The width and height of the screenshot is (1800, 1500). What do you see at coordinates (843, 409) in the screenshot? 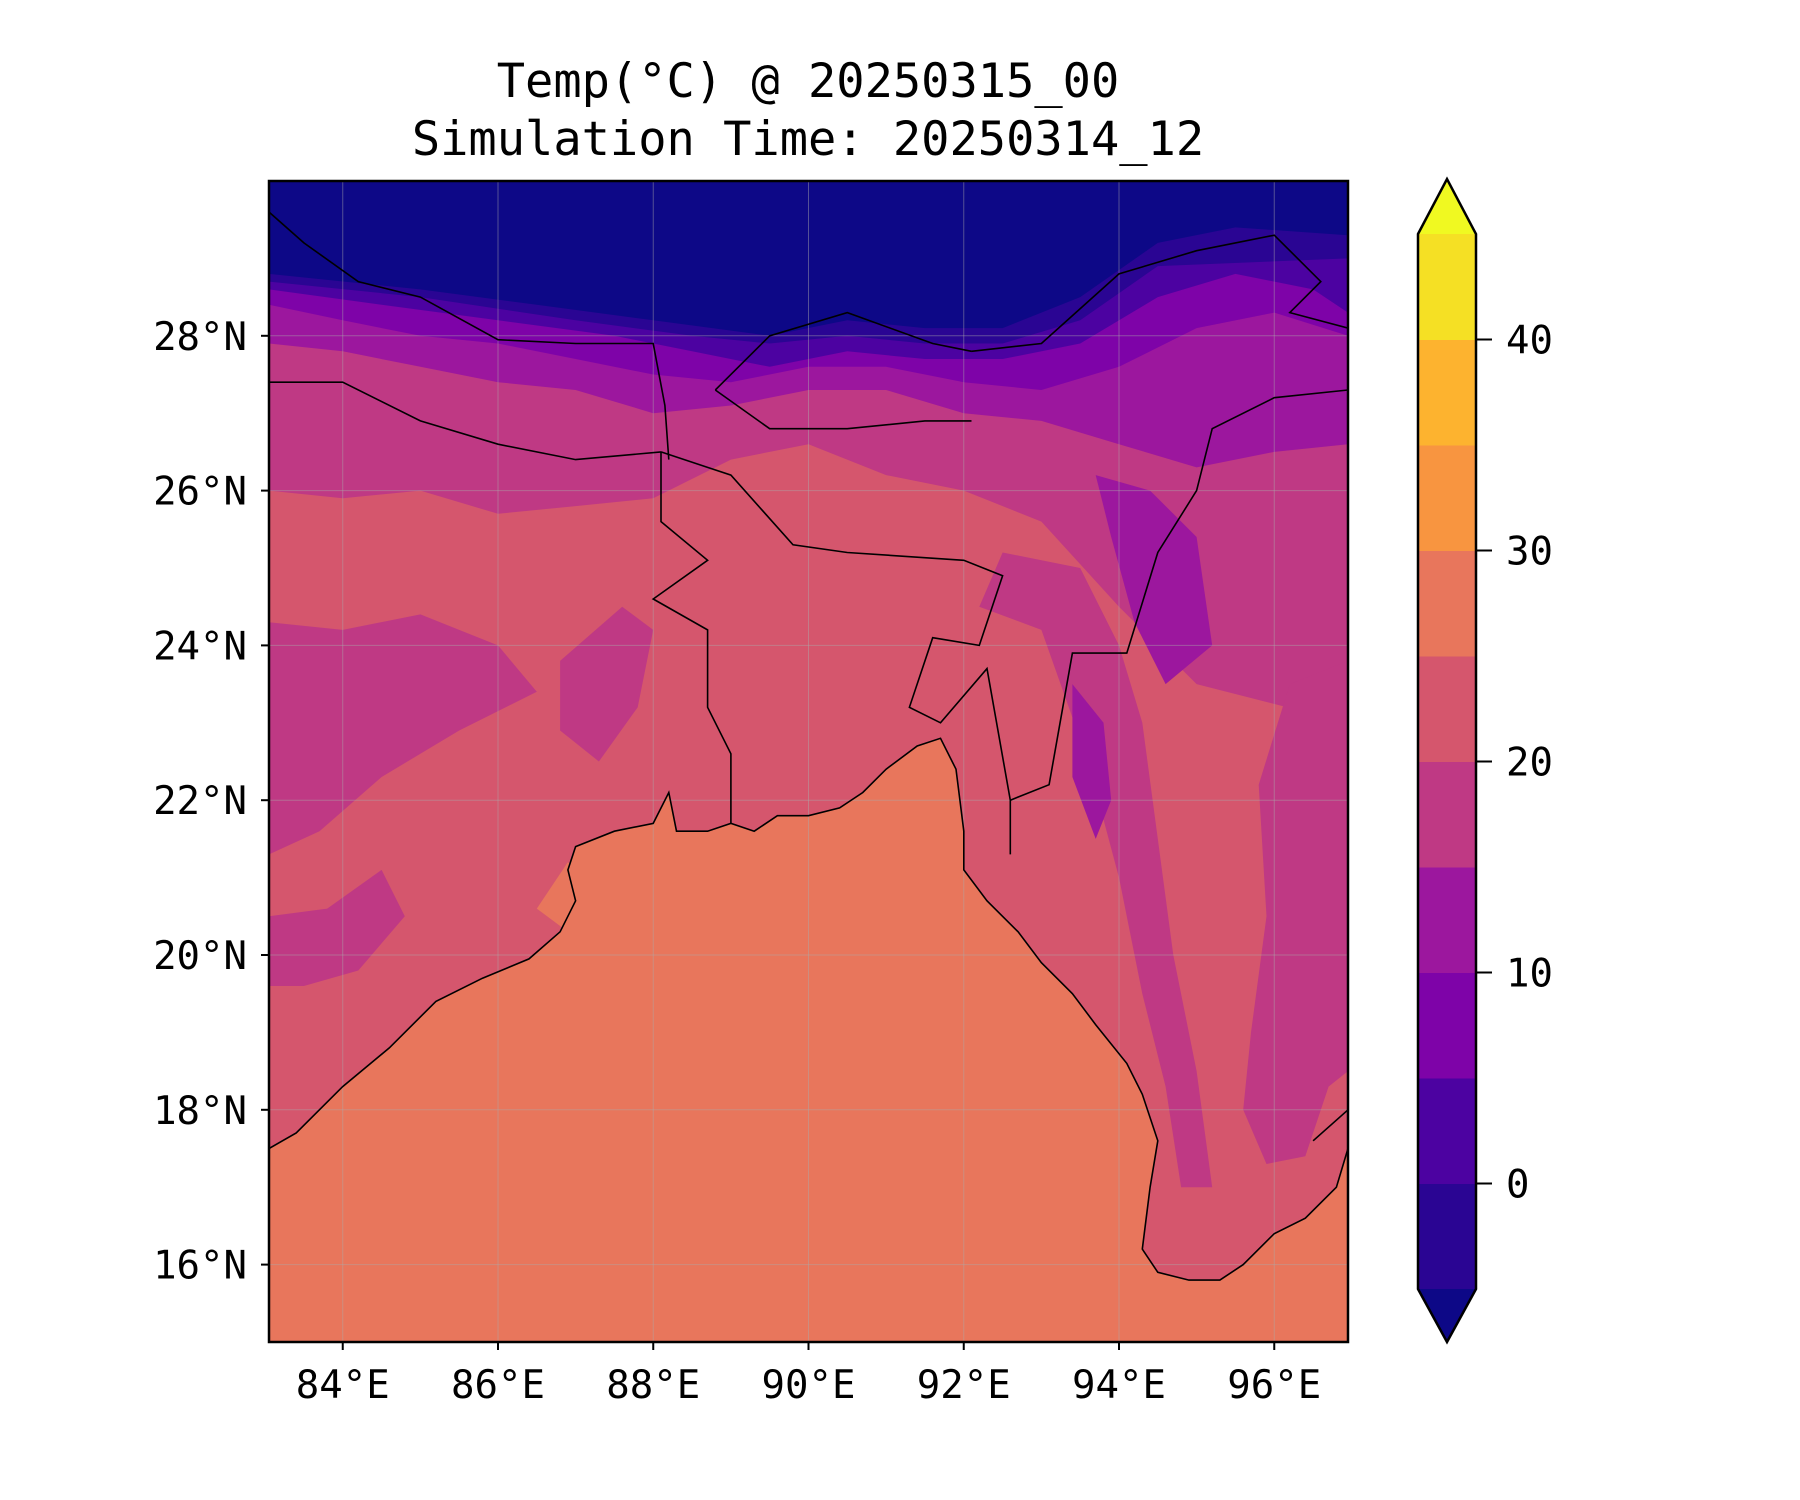
I see `border-bhutan-south` at bounding box center [843, 409].